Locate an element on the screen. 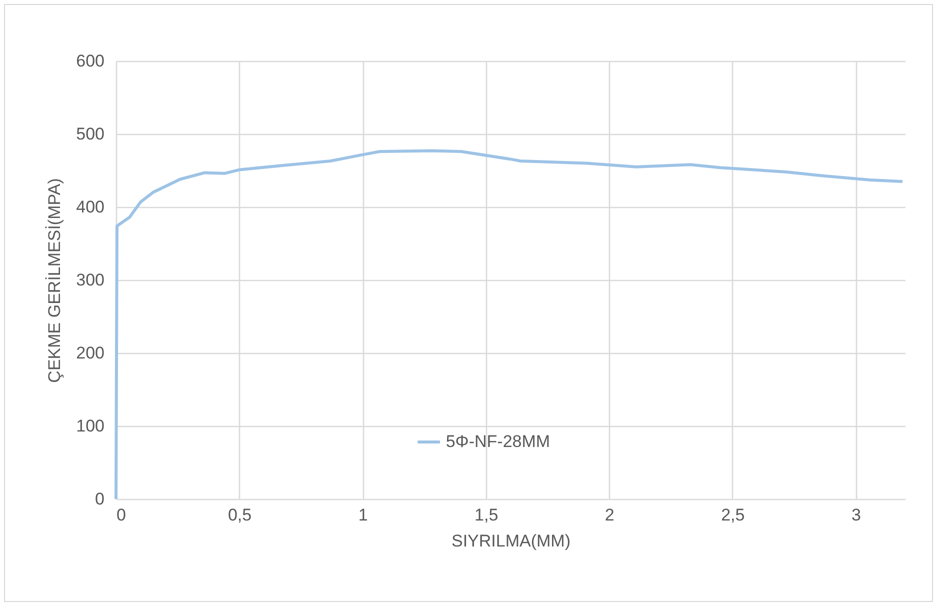 This screenshot has height=608, width=939. legend-label: 5Φ-NF-28MM is located at coordinates (498, 441).